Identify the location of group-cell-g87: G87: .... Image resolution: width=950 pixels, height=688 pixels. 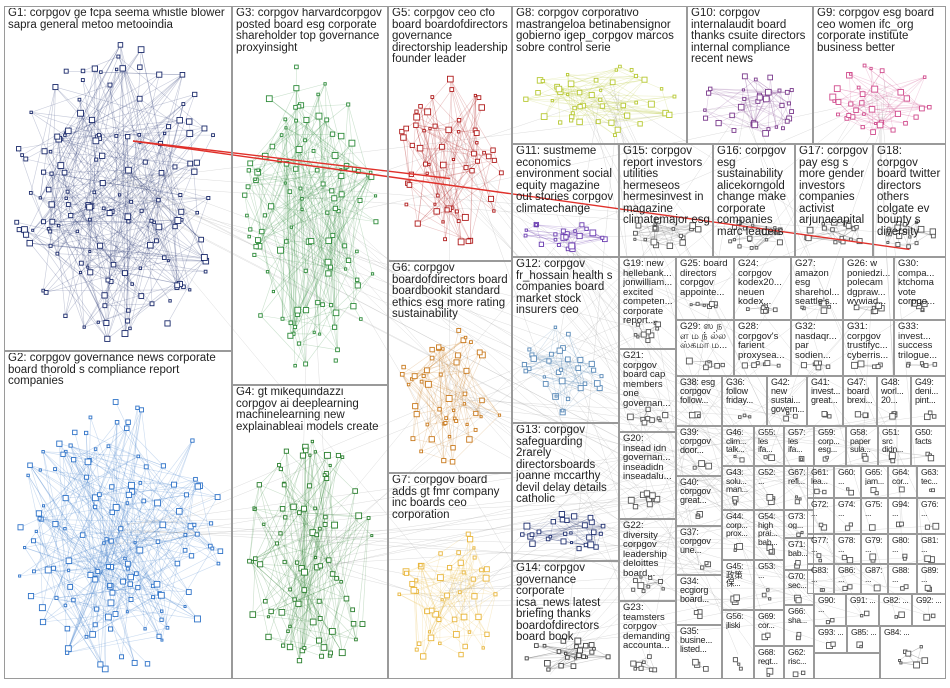
(874, 579).